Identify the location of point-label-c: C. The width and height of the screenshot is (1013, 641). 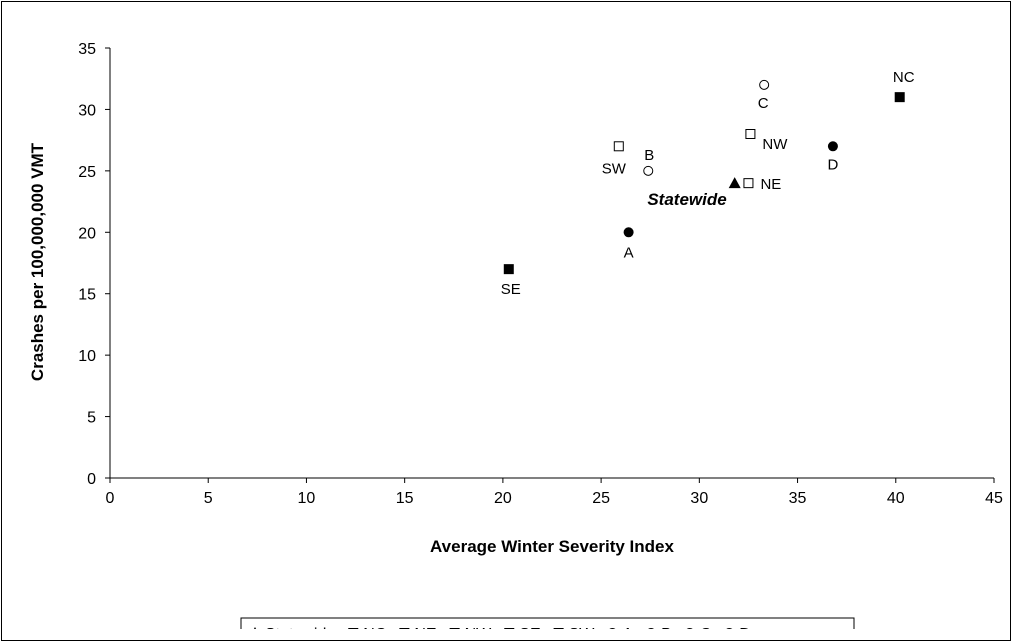
(763, 103).